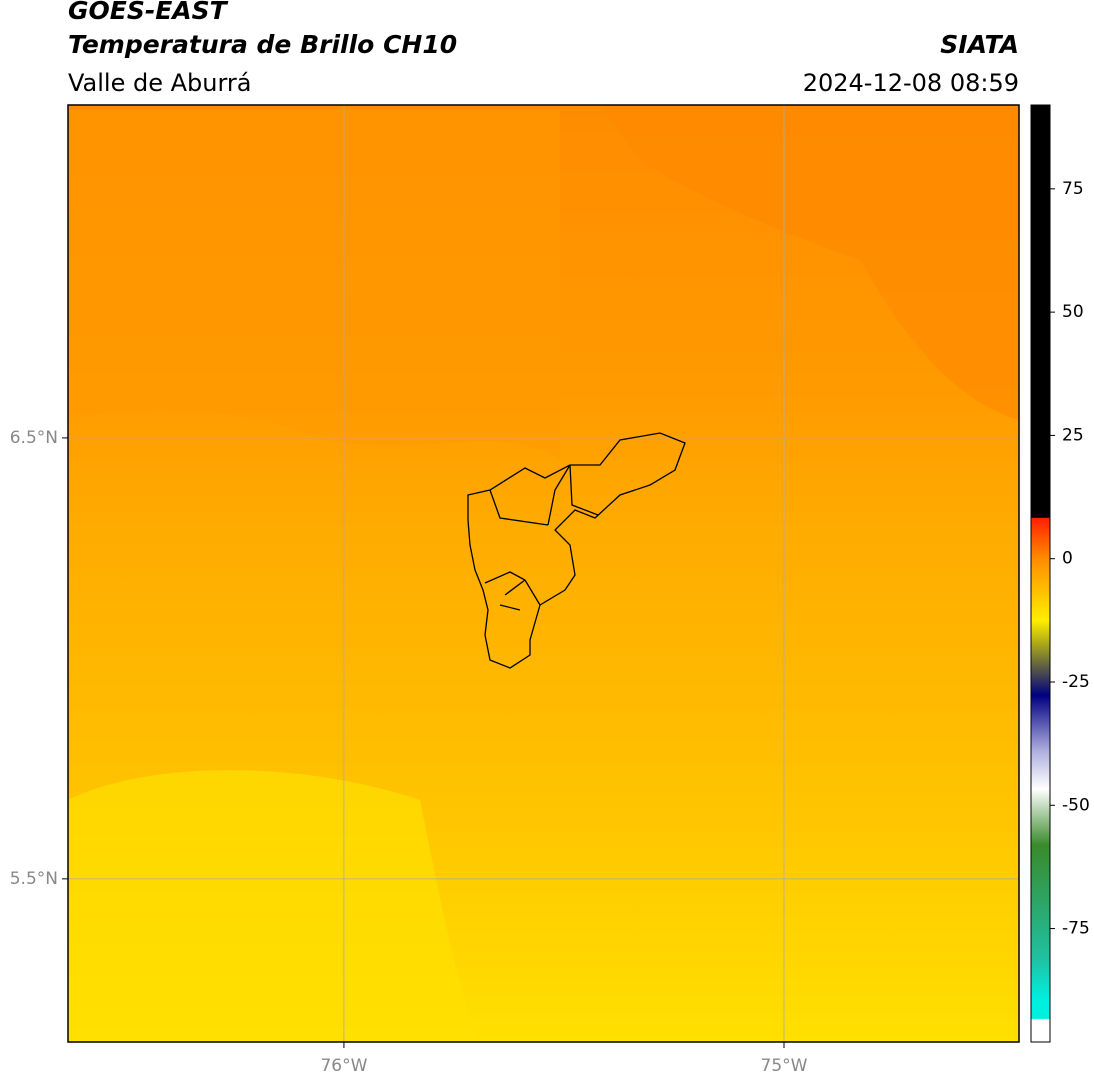 The height and width of the screenshot is (1082, 1094). Describe the element at coordinates (262, 44) in the screenshot. I see `subtitle: Temperatura de Brillo CH10` at that location.